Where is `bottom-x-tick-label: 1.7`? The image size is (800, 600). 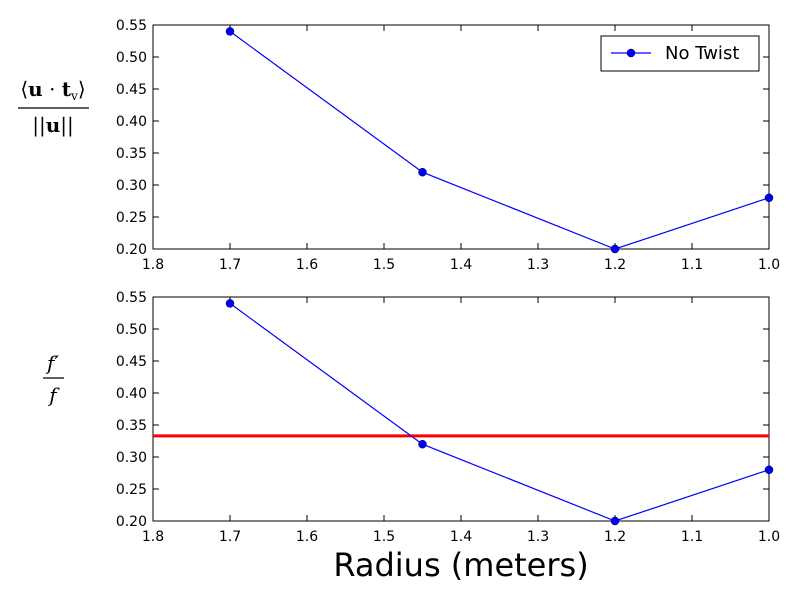
bottom-x-tick-label: 1.7 is located at coordinates (230, 537).